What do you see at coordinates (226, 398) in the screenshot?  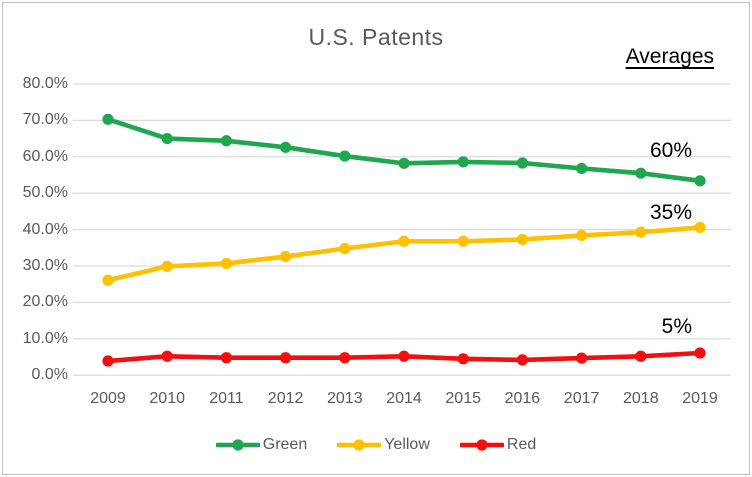 I see `x-axis-label: 2011` at bounding box center [226, 398].